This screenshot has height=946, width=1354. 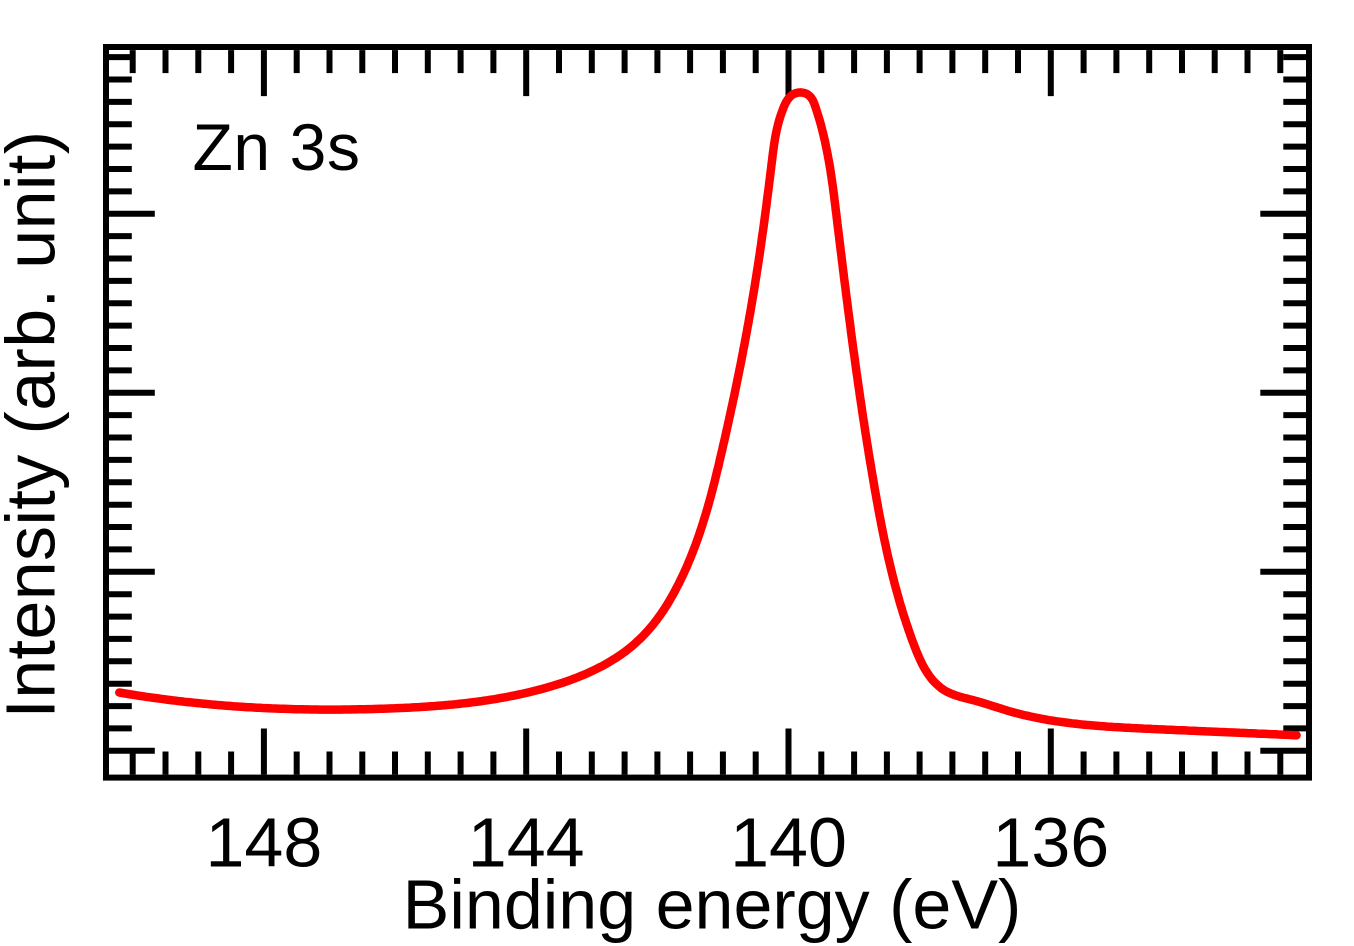 I want to click on svg-text: Zn 3s, so click(x=277, y=147).